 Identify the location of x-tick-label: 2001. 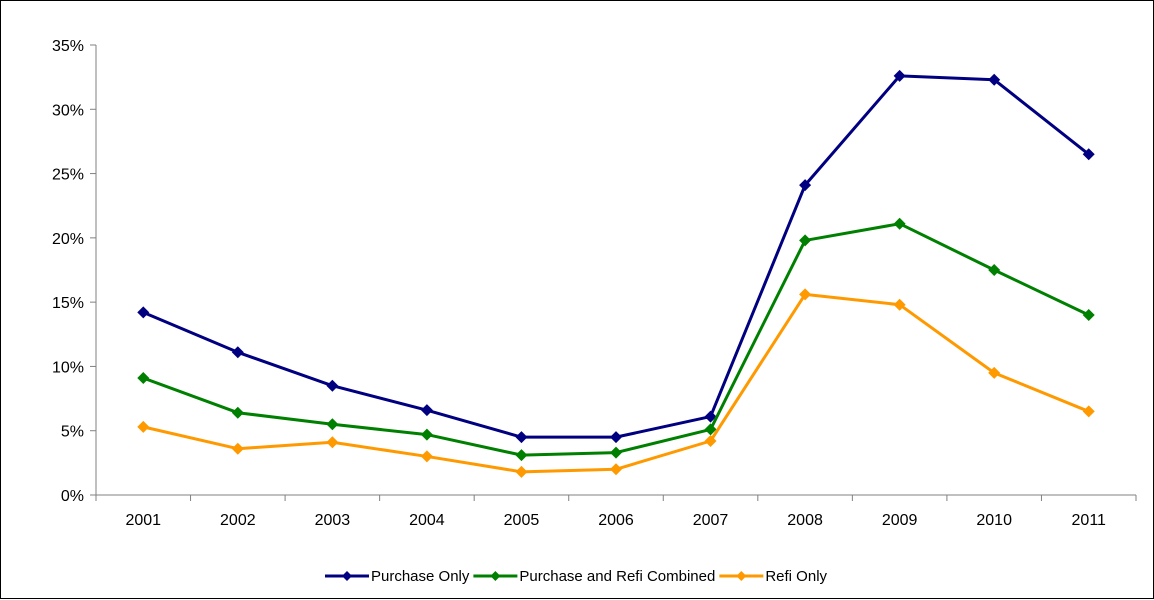
(143, 520).